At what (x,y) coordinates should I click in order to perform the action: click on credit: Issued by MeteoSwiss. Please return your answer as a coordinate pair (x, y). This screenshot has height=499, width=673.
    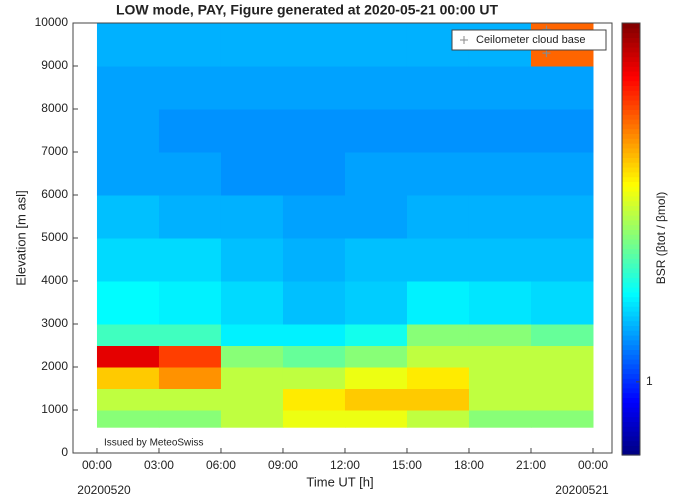
    Looking at the image, I should click on (154, 443).